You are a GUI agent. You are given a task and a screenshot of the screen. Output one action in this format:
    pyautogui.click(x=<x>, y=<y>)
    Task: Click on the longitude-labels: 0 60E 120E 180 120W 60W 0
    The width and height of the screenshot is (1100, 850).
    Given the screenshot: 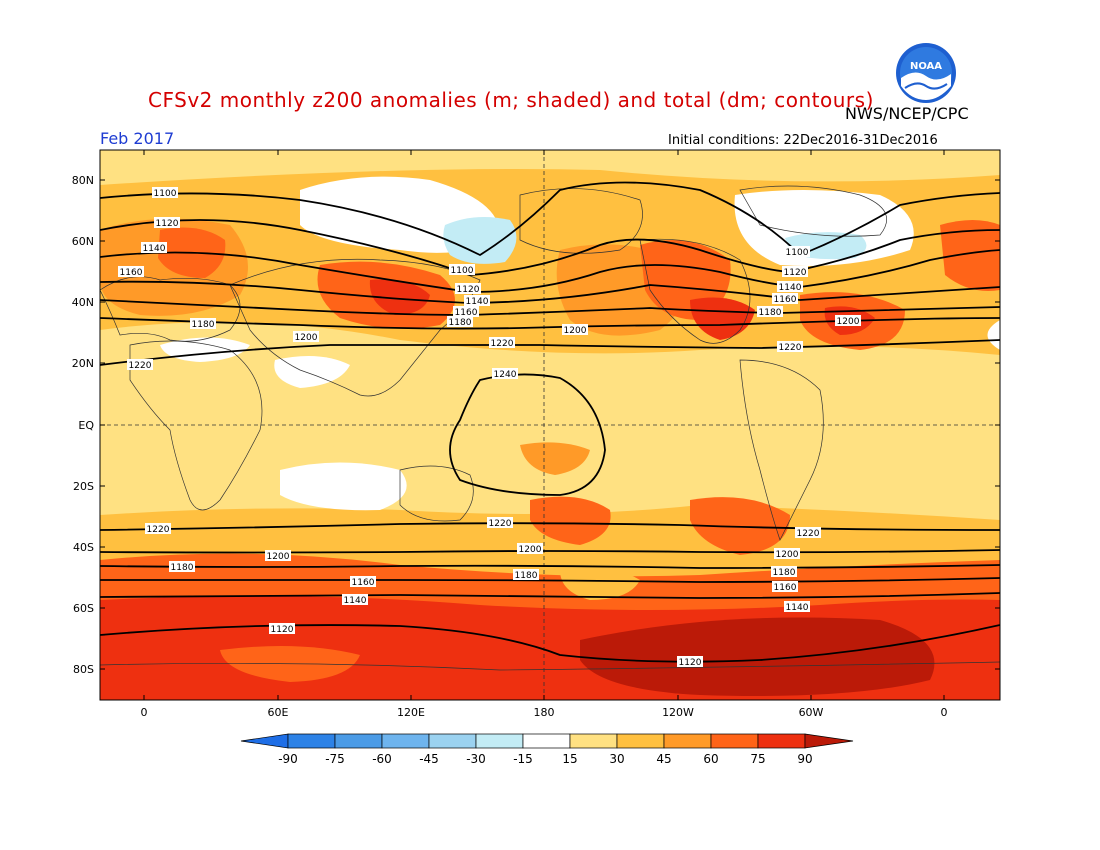 What is the action you would take?
    pyautogui.click(x=544, y=712)
    